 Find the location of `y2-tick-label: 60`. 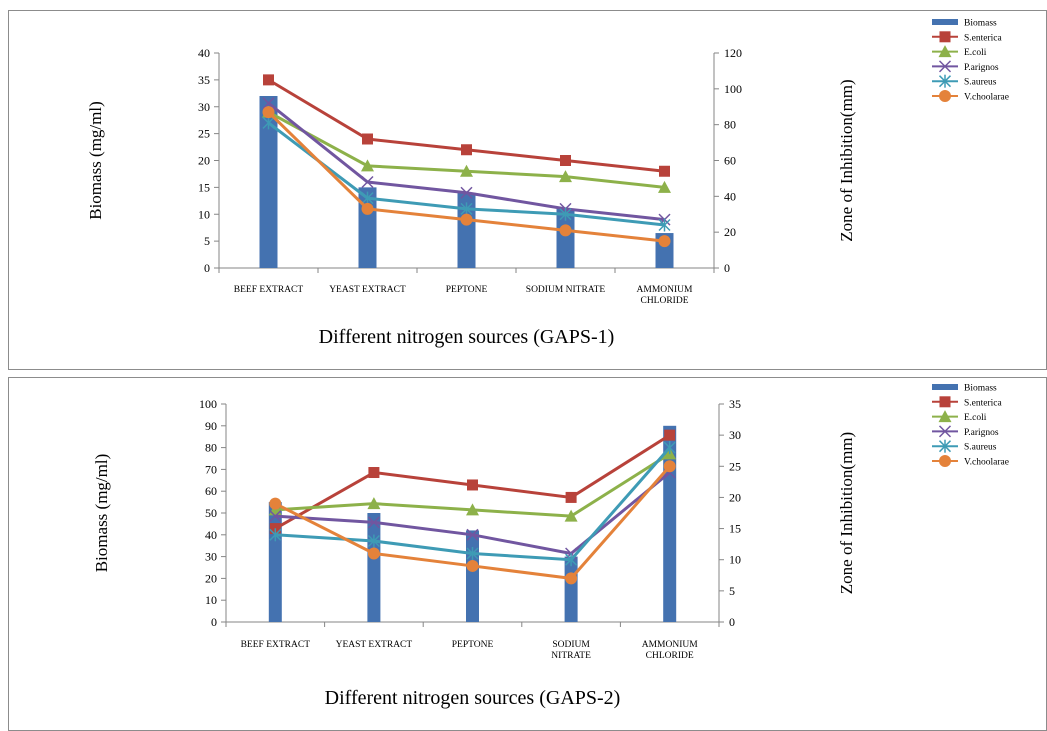

y2-tick-label: 60 is located at coordinates (730, 161).